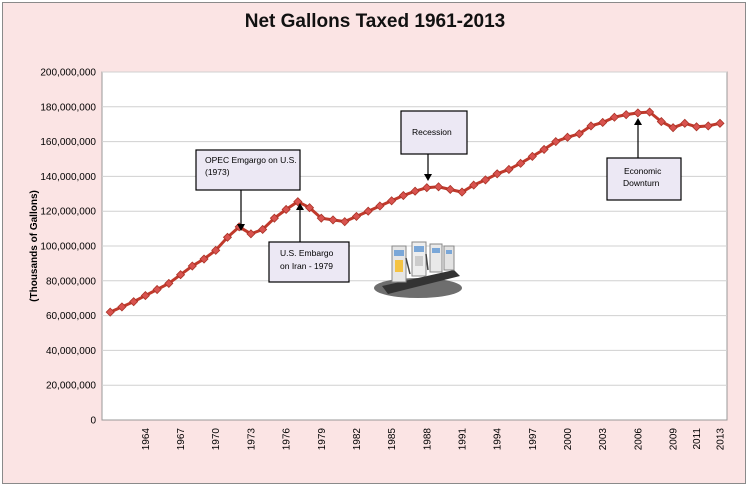 The height and width of the screenshot is (488, 750). What do you see at coordinates (568, 439) in the screenshot?
I see `x-tick-label: 2000` at bounding box center [568, 439].